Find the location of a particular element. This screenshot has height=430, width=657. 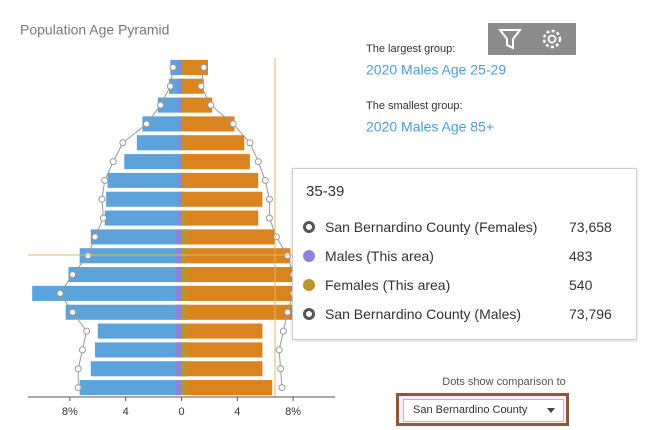

comparison-line is located at coordinates (247, 227).